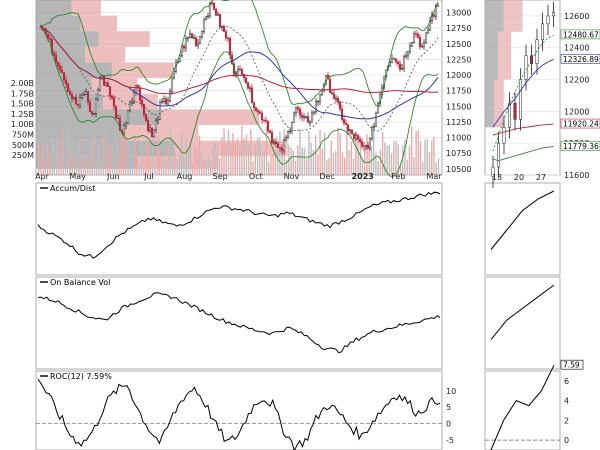 The height and width of the screenshot is (450, 600). I want to click on zoom-value-label: 11920.24, so click(581, 124).